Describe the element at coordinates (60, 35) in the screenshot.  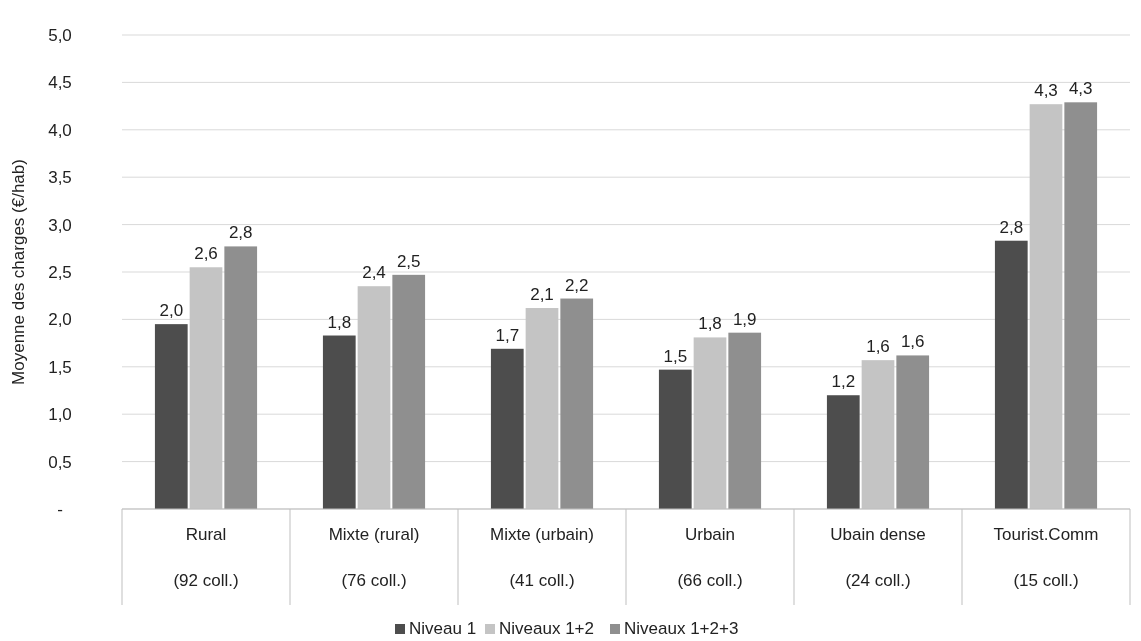
I see `y-tick-label: 5,0` at that location.